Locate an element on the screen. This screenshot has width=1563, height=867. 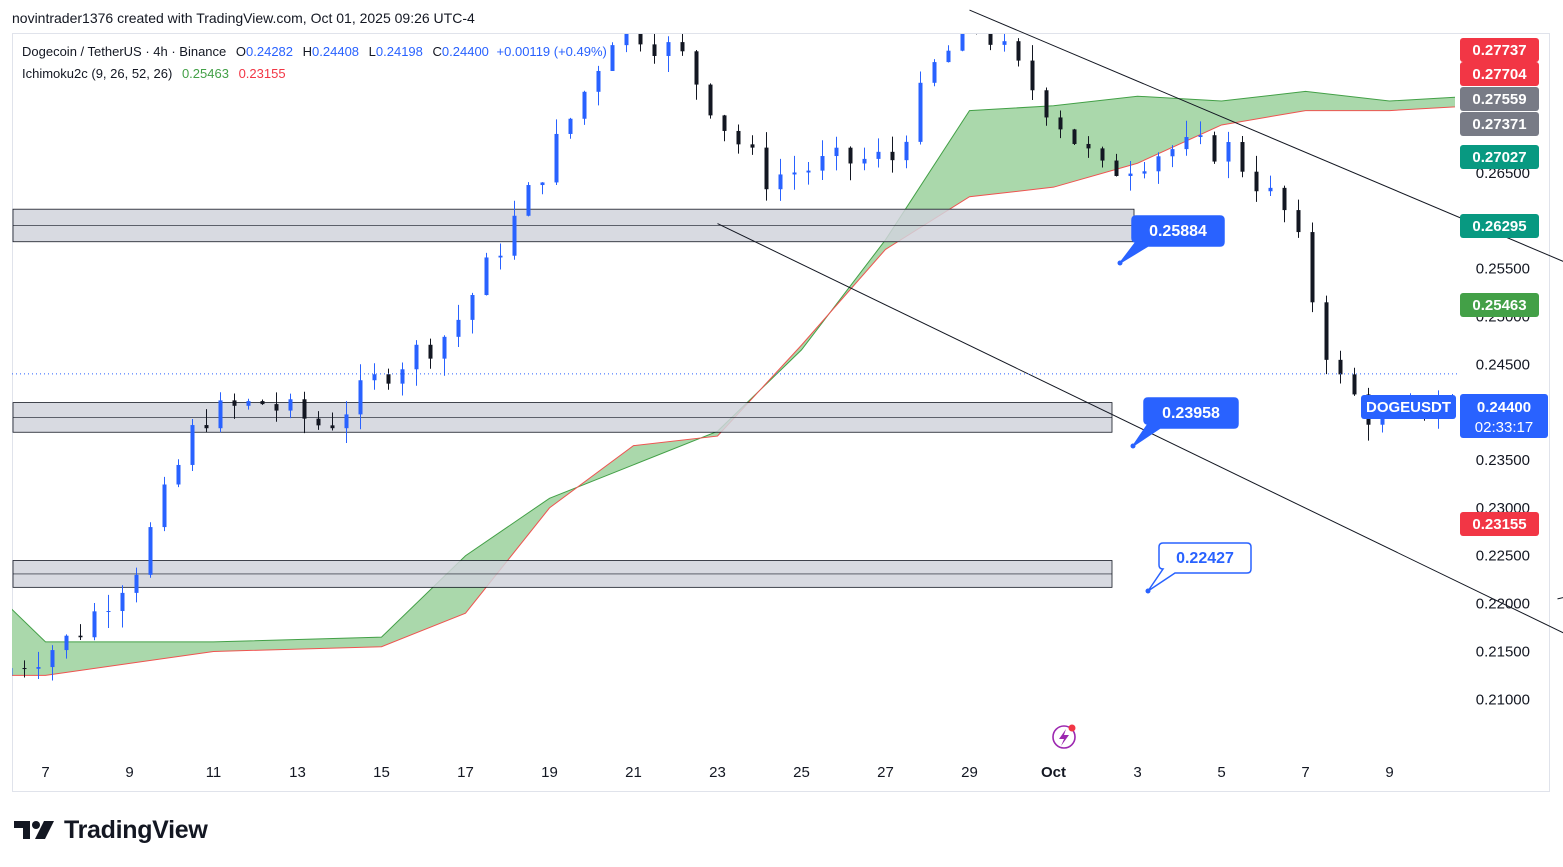
low-value: 0.24198 is located at coordinates (399, 51).